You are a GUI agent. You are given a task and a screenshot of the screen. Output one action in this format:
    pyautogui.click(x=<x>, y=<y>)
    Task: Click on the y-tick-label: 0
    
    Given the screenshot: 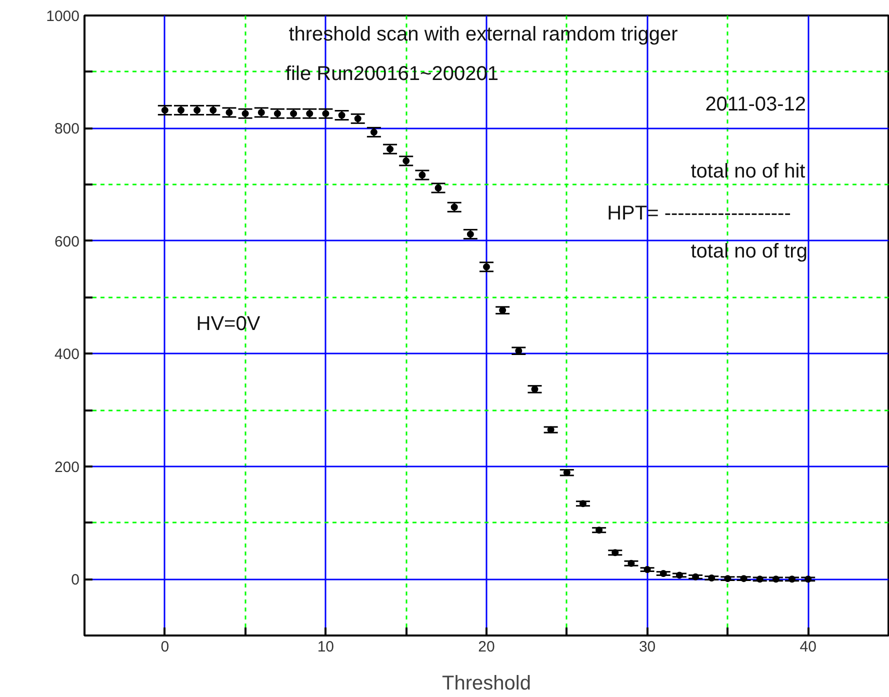 What is the action you would take?
    pyautogui.click(x=75, y=580)
    